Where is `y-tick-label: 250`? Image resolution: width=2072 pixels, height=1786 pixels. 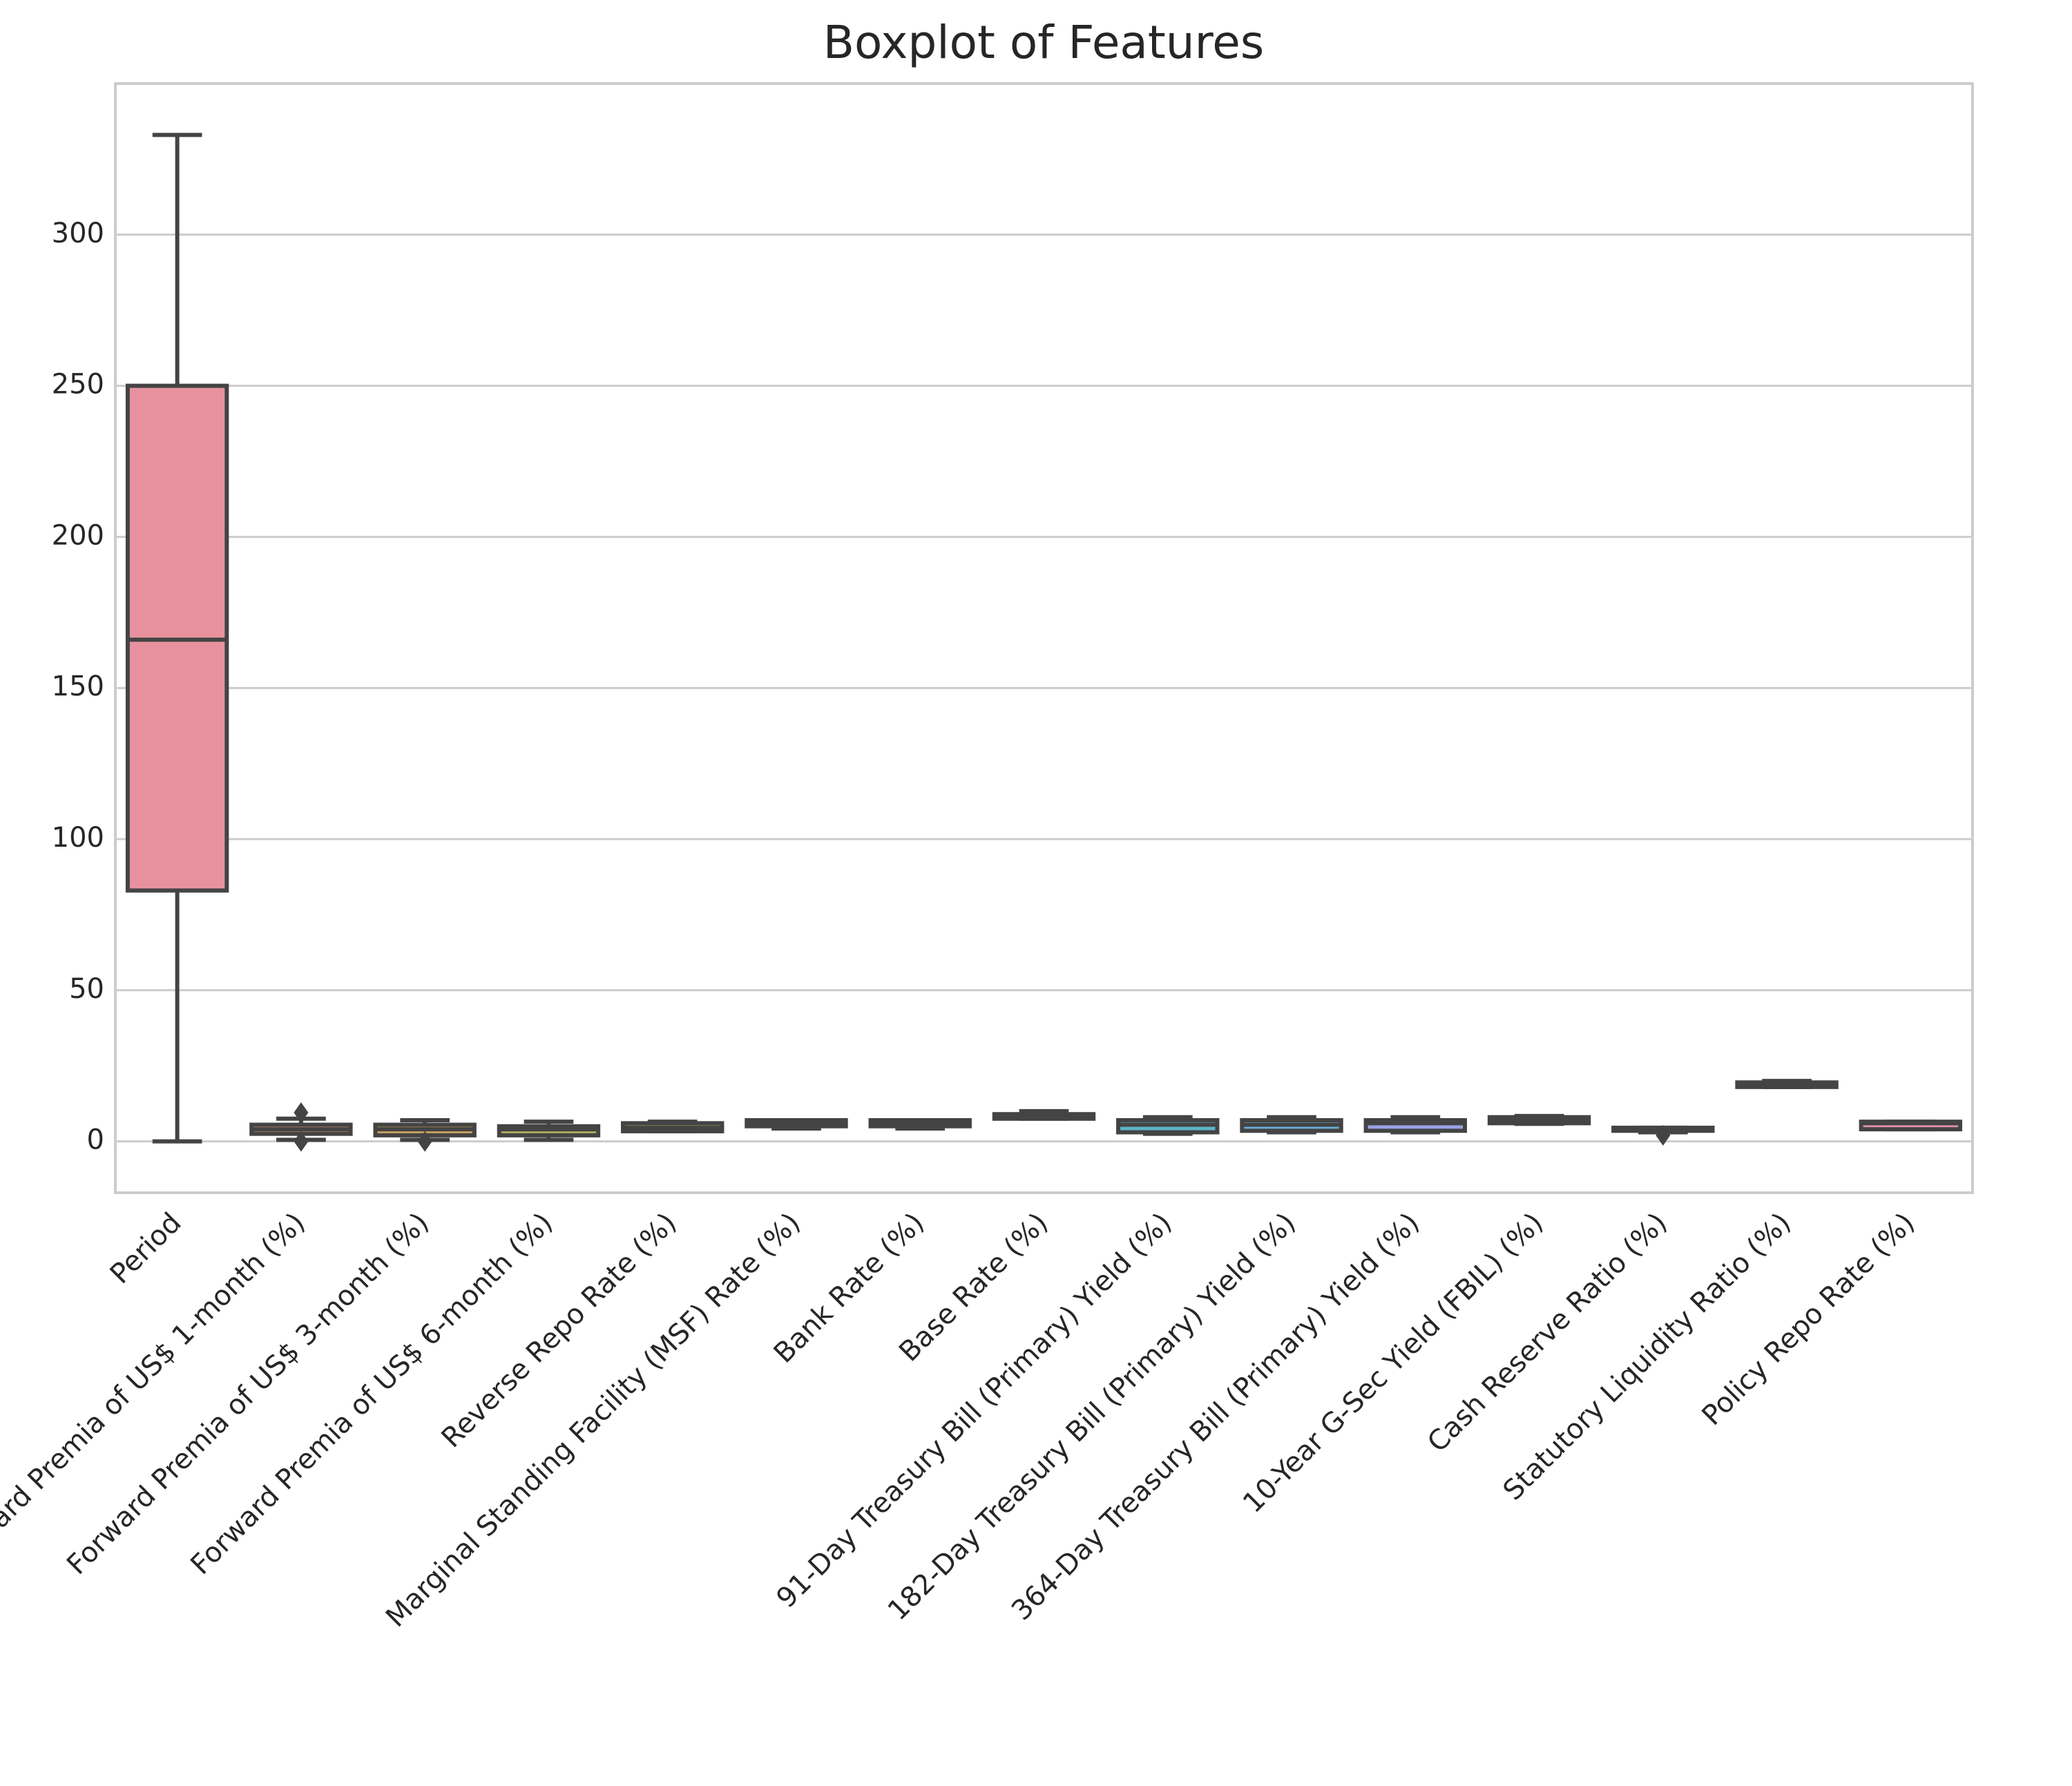
y-tick-label: 250 is located at coordinates (78, 385).